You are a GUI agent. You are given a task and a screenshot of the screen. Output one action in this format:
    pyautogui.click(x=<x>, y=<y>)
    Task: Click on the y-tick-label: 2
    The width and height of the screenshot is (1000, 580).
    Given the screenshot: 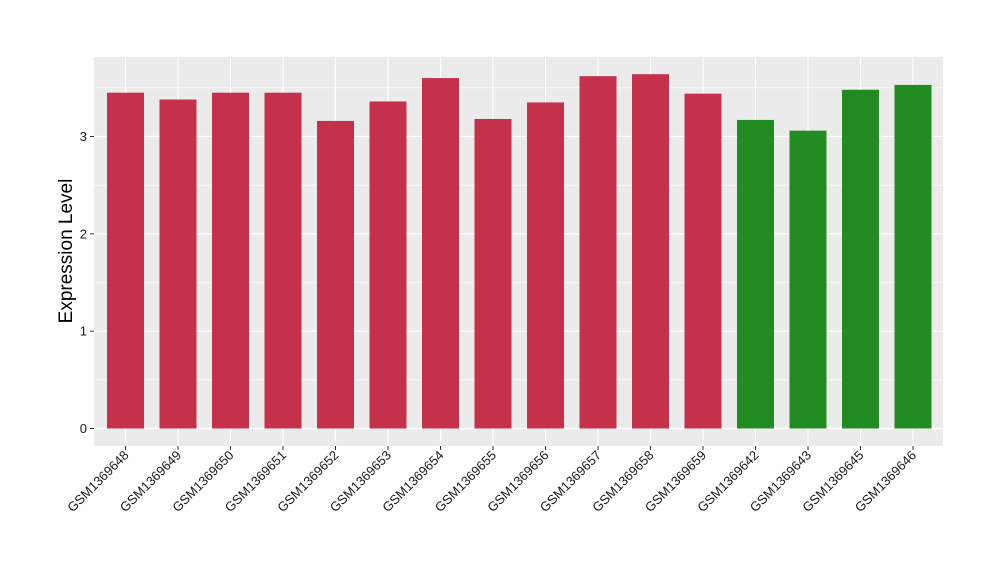 What is the action you would take?
    pyautogui.click(x=83, y=233)
    